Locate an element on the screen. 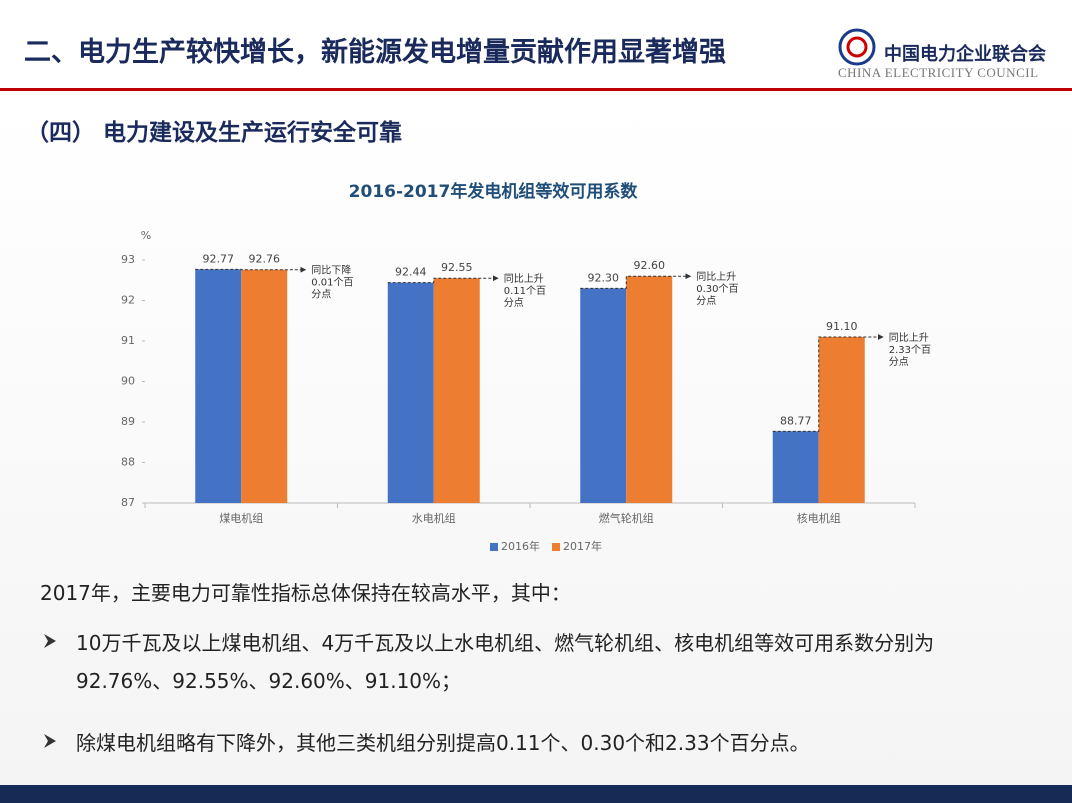 This screenshot has height=803, width=1072. chart-title: 2016-2017年发电机组等效可用系数 is located at coordinates (494, 191).